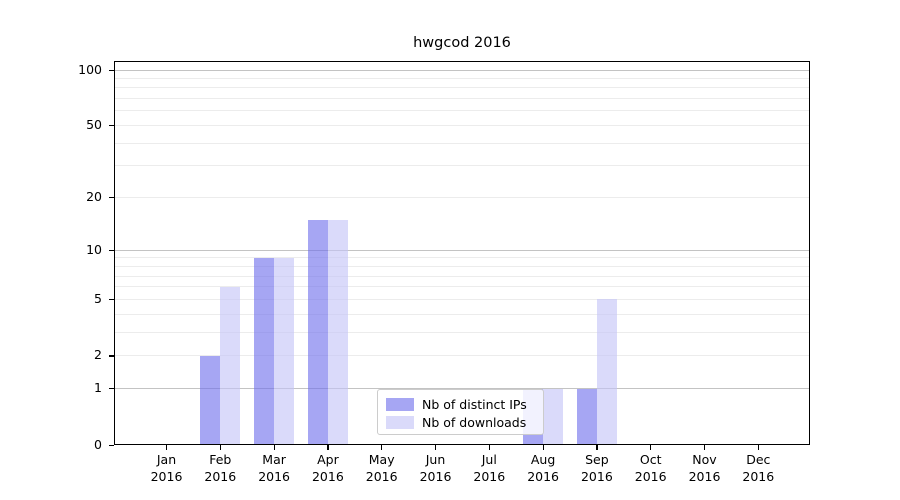 The image size is (900, 500). Describe the element at coordinates (98, 444) in the screenshot. I see `y-tick-label: 0` at that location.